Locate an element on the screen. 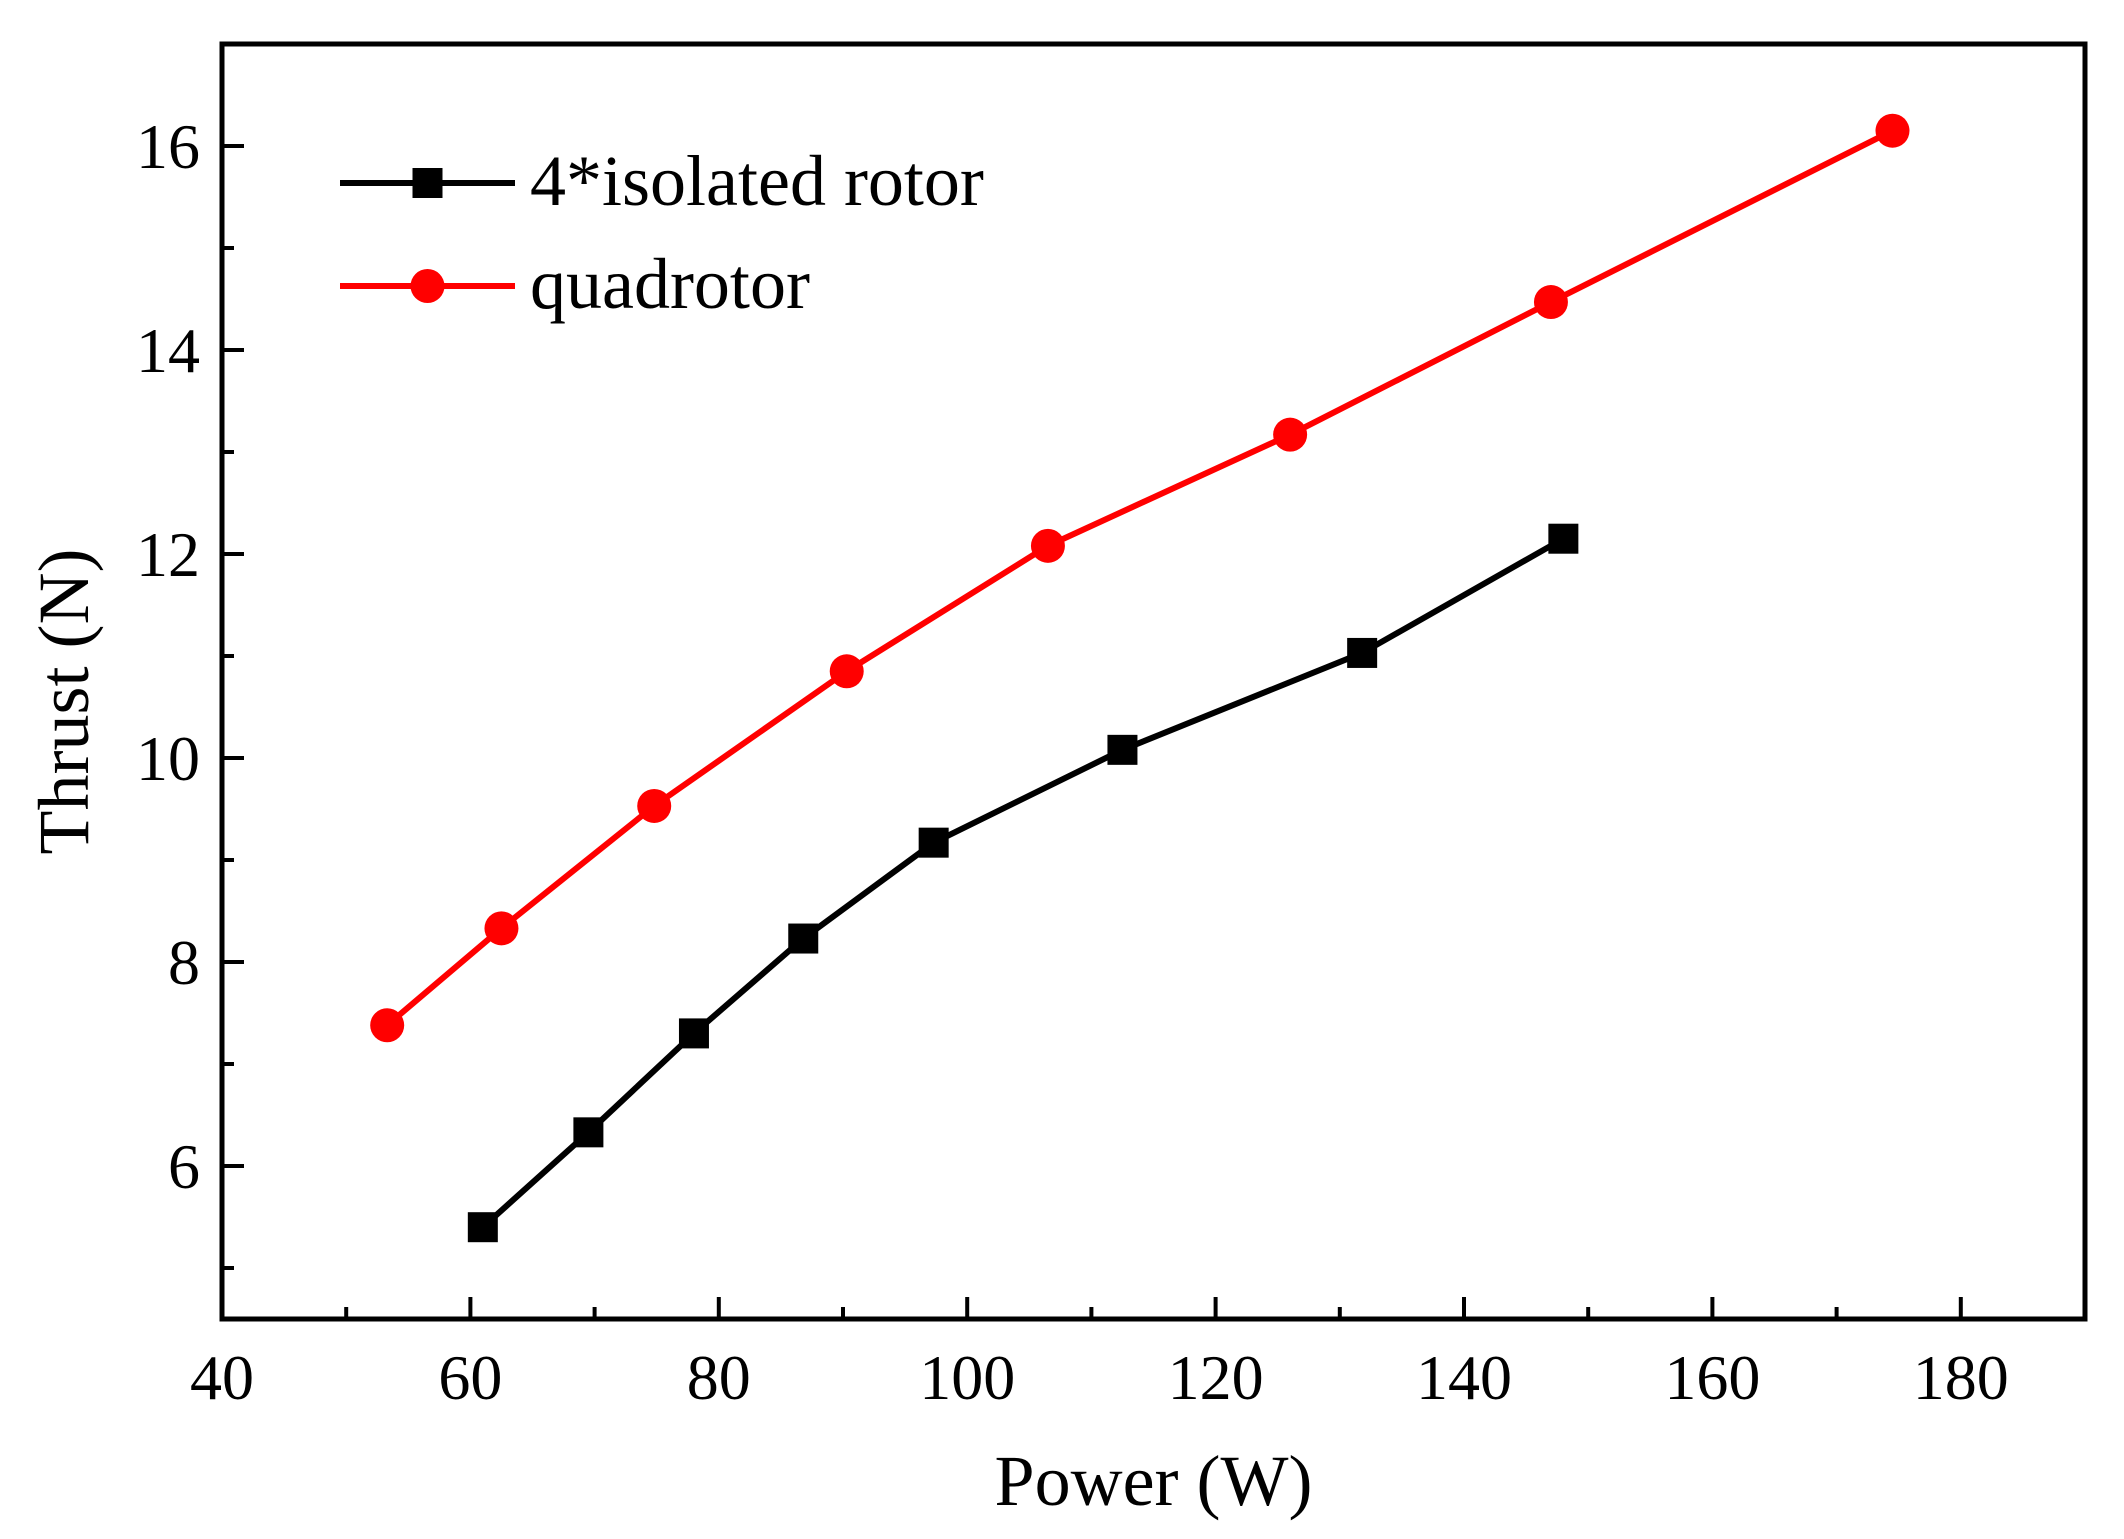  x-axis-ticks: 40 60 80 100 120 140 160 180 is located at coordinates (1099, 1355).